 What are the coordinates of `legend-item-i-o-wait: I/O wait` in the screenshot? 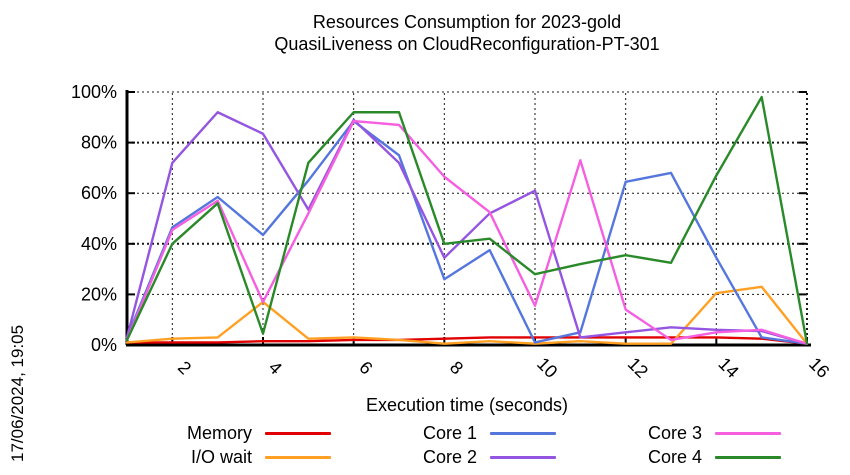 It's located at (244, 457).